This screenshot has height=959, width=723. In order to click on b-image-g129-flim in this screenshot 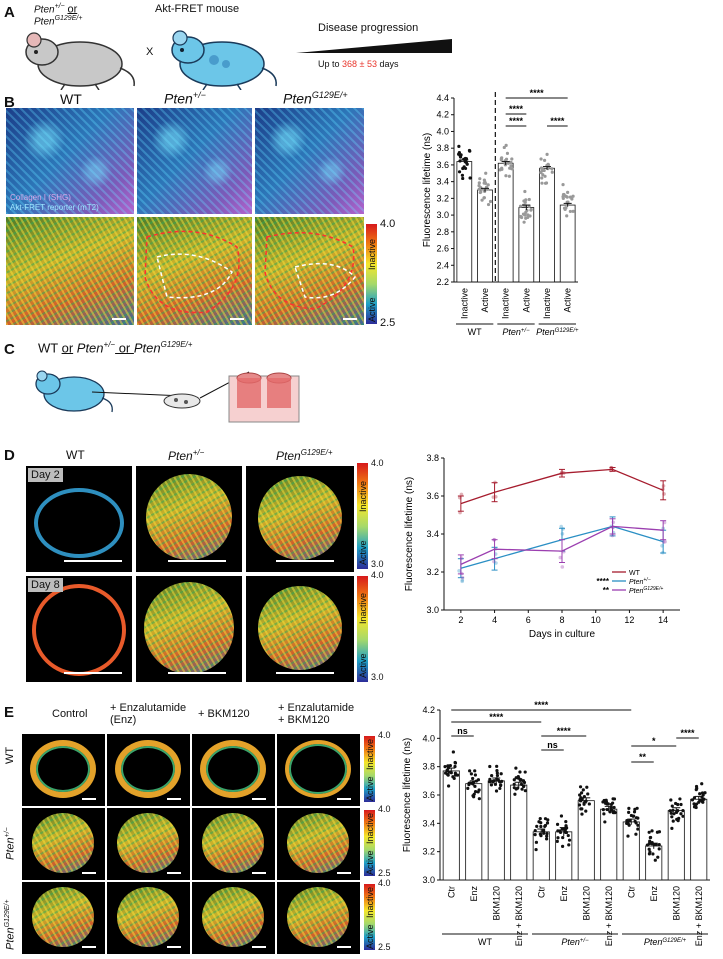, I will do `click(309, 271)`.